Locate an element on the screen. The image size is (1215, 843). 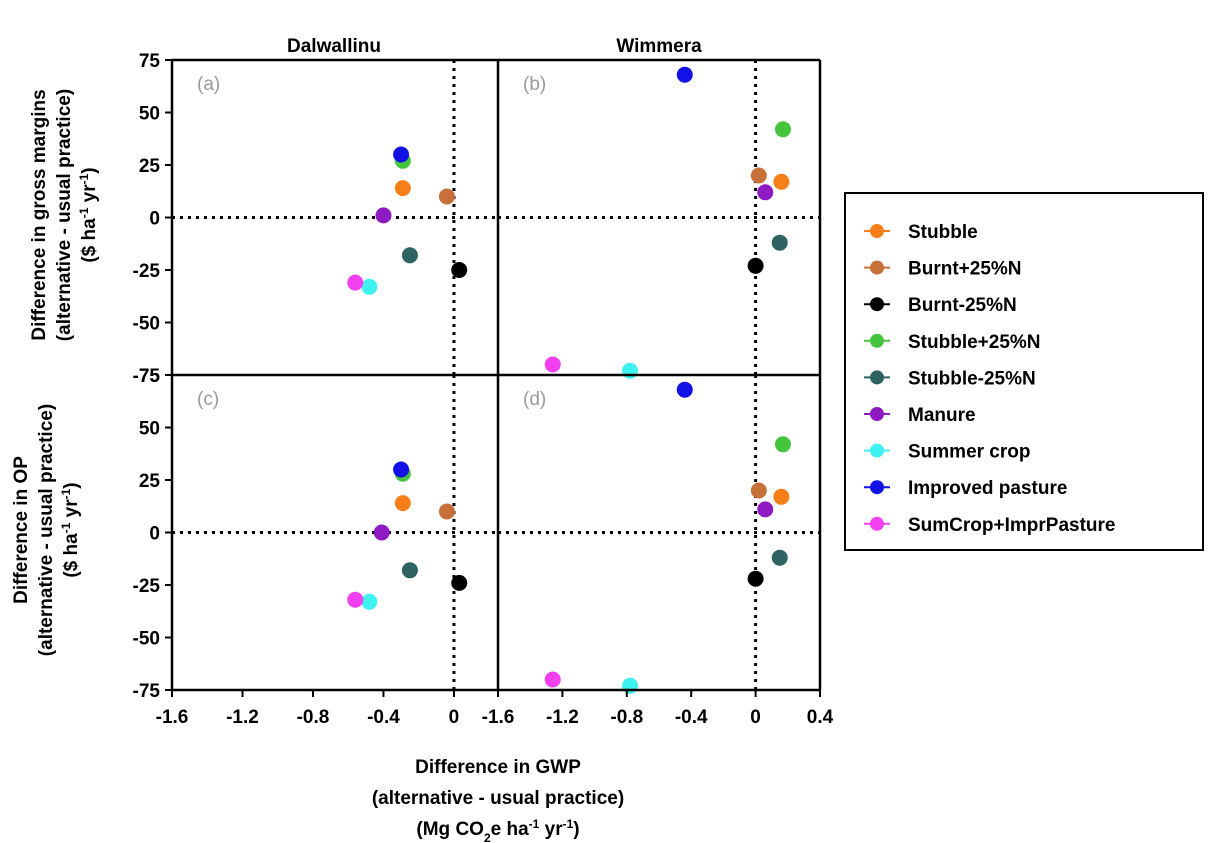
x-axis-title-line2: (alternative - usual practice) is located at coordinates (498, 798).